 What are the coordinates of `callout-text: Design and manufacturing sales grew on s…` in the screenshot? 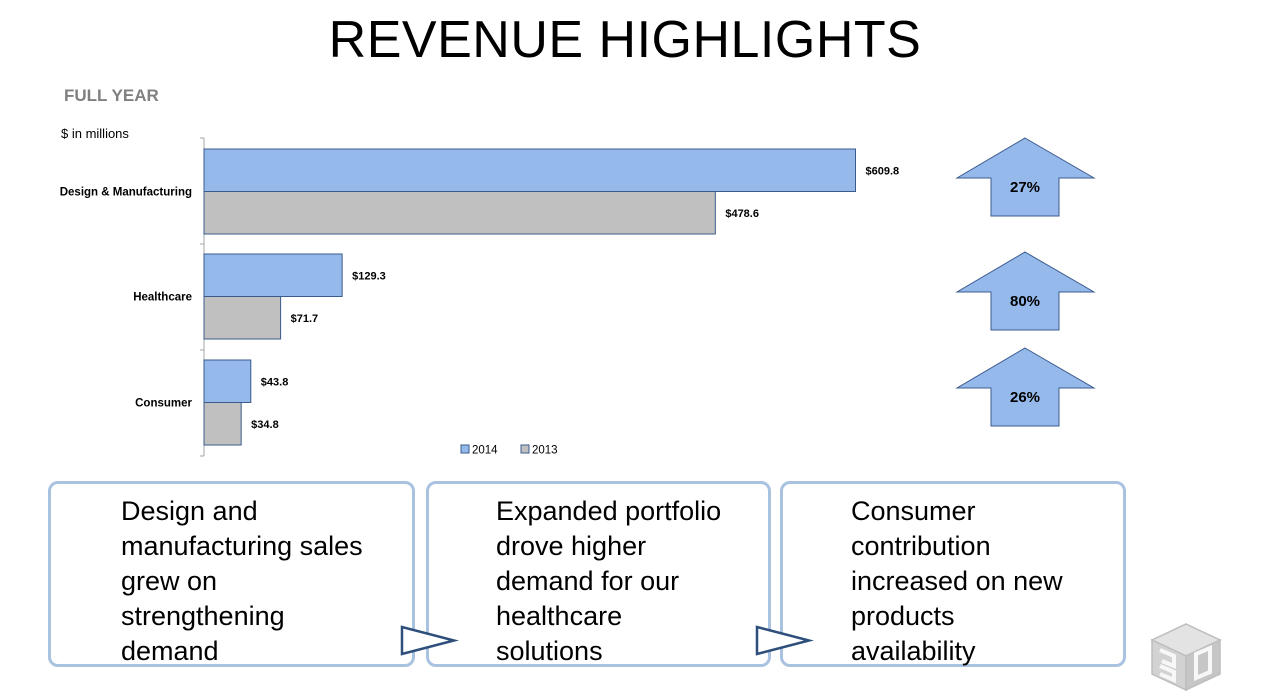 It's located at (242, 581).